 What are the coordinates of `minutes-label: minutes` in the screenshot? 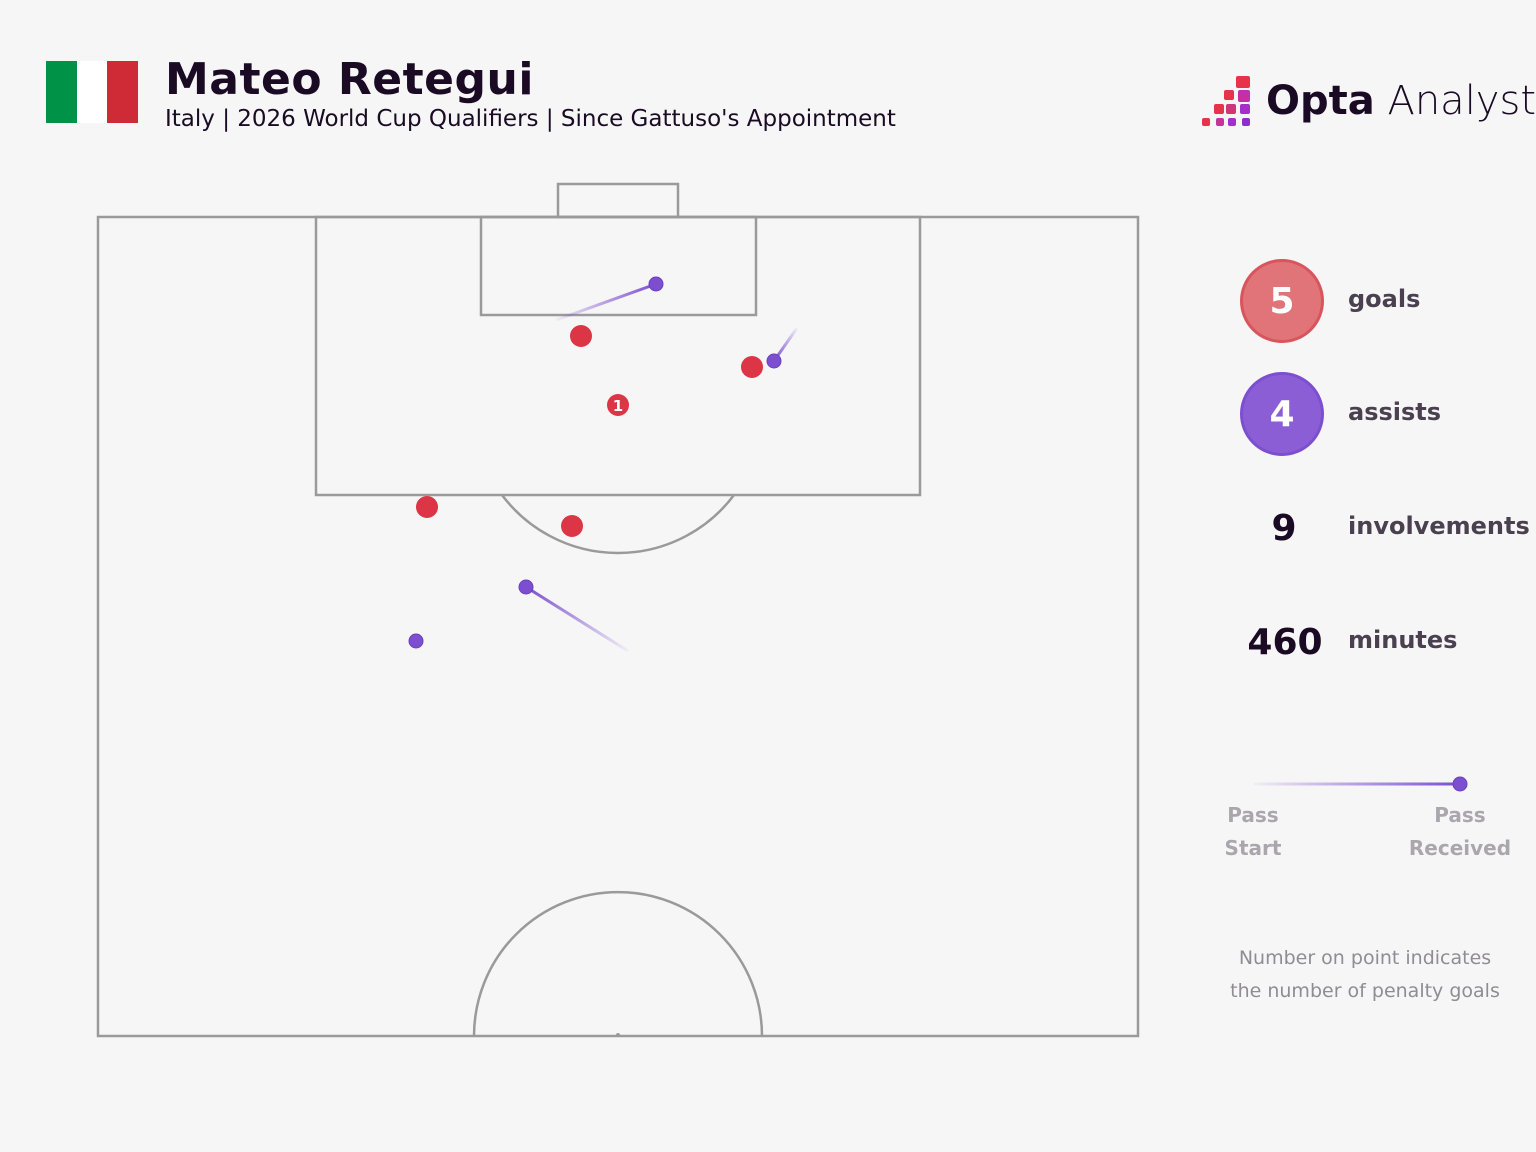 It's located at (1403, 640).